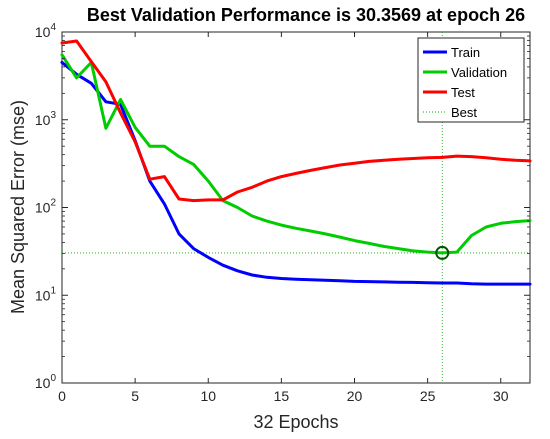 Image resolution: width=550 pixels, height=439 pixels. Describe the element at coordinates (46, 207) in the screenshot. I see `y-tick-label: 10²` at that location.